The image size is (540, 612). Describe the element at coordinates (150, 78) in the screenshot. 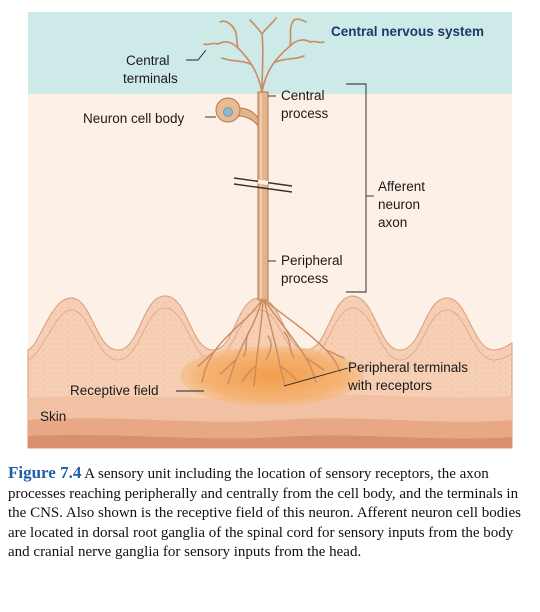

I see `central-terminals-label-2: terminals` at that location.